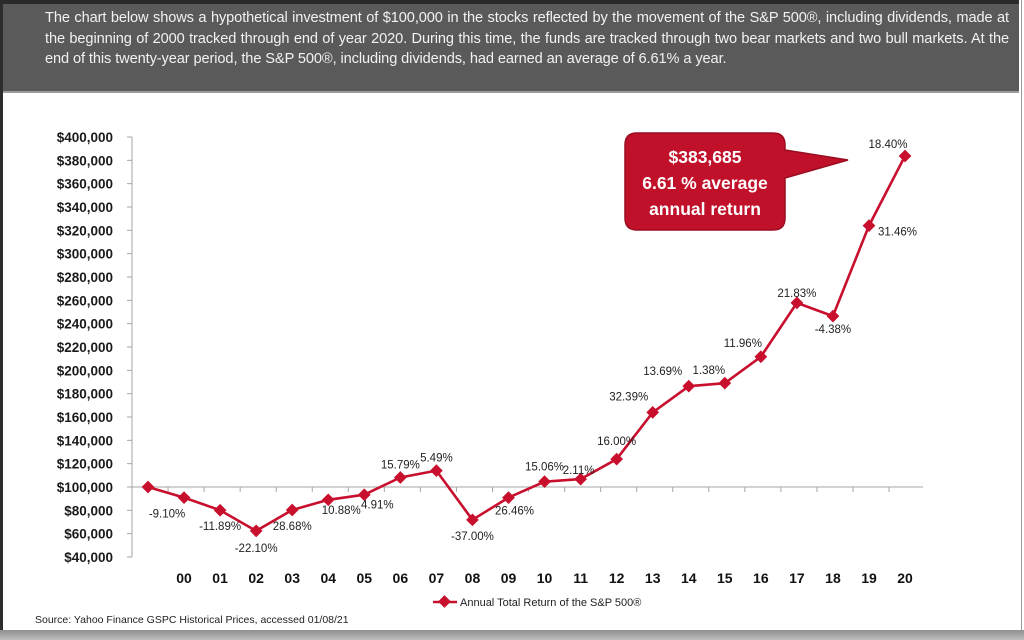  What do you see at coordinates (85, 277) in the screenshot?
I see `y-tick-label: $280,000` at bounding box center [85, 277].